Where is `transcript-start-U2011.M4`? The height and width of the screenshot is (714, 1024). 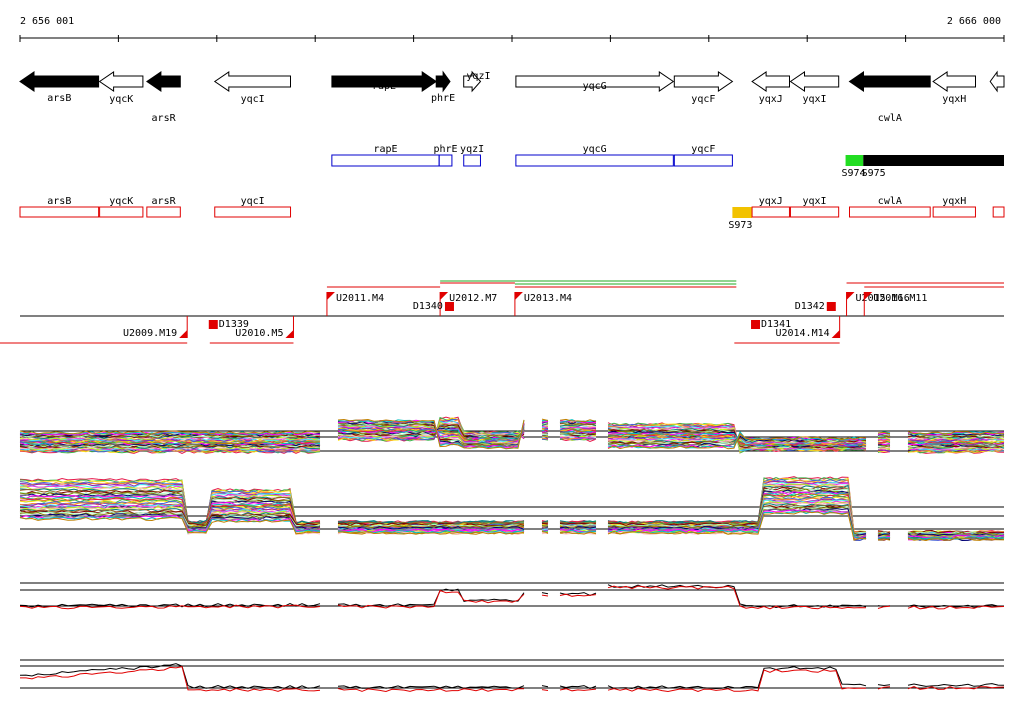
transcript-start-U2011.M4 is located at coordinates (330, 296).